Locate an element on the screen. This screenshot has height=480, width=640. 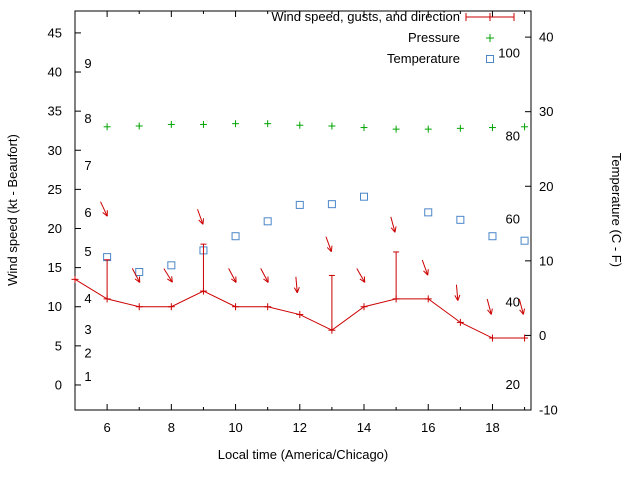
legend-samples is located at coordinates (490, 38).